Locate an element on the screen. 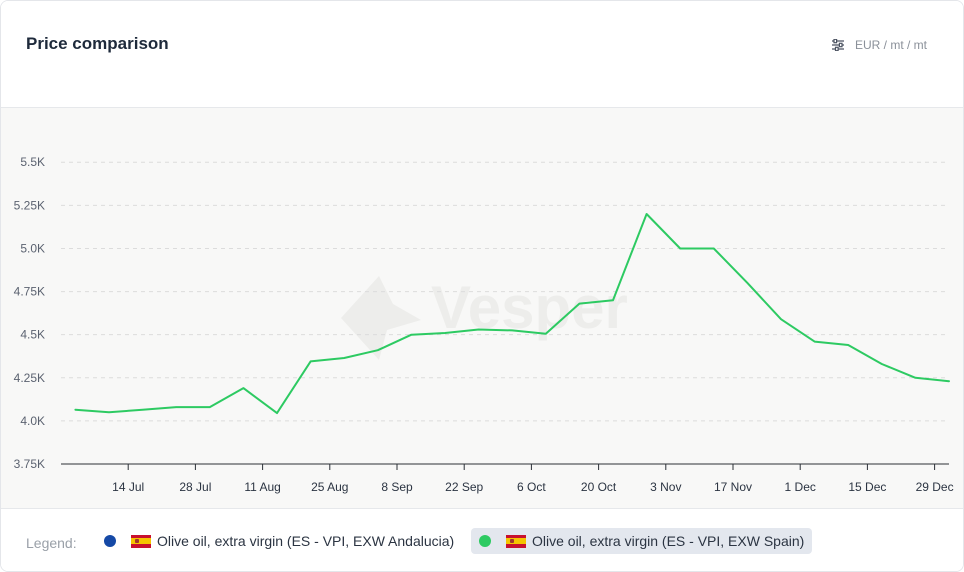  x-tick-label: 25 Aug is located at coordinates (329, 487).